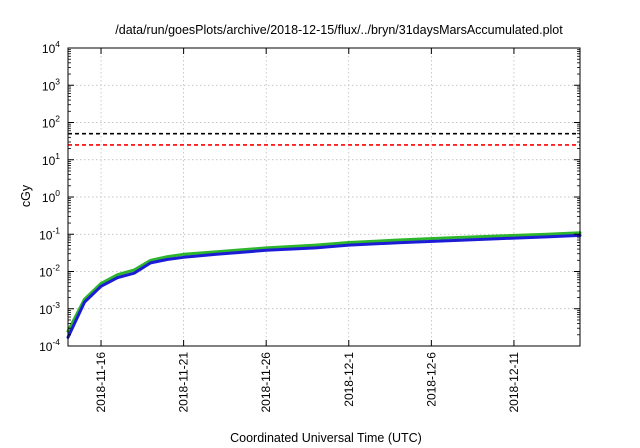 The image size is (640, 448). Describe the element at coordinates (51, 47) in the screenshot. I see `y-tick-label: 10⁴` at that location.